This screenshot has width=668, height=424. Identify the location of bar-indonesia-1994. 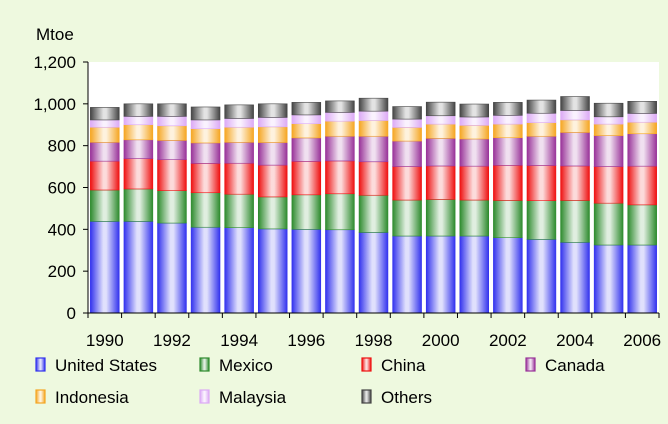
(239, 134).